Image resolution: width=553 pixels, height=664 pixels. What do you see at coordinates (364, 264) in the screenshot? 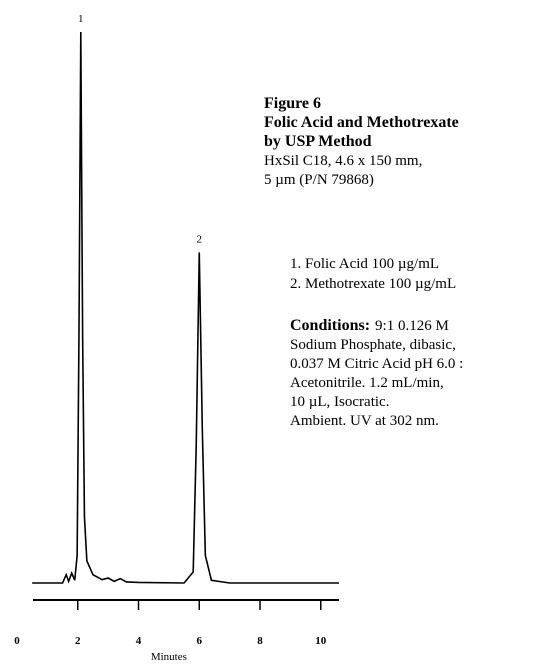
I see `peak-entry: 1. Folic Acid 100 µg/mL` at bounding box center [364, 264].